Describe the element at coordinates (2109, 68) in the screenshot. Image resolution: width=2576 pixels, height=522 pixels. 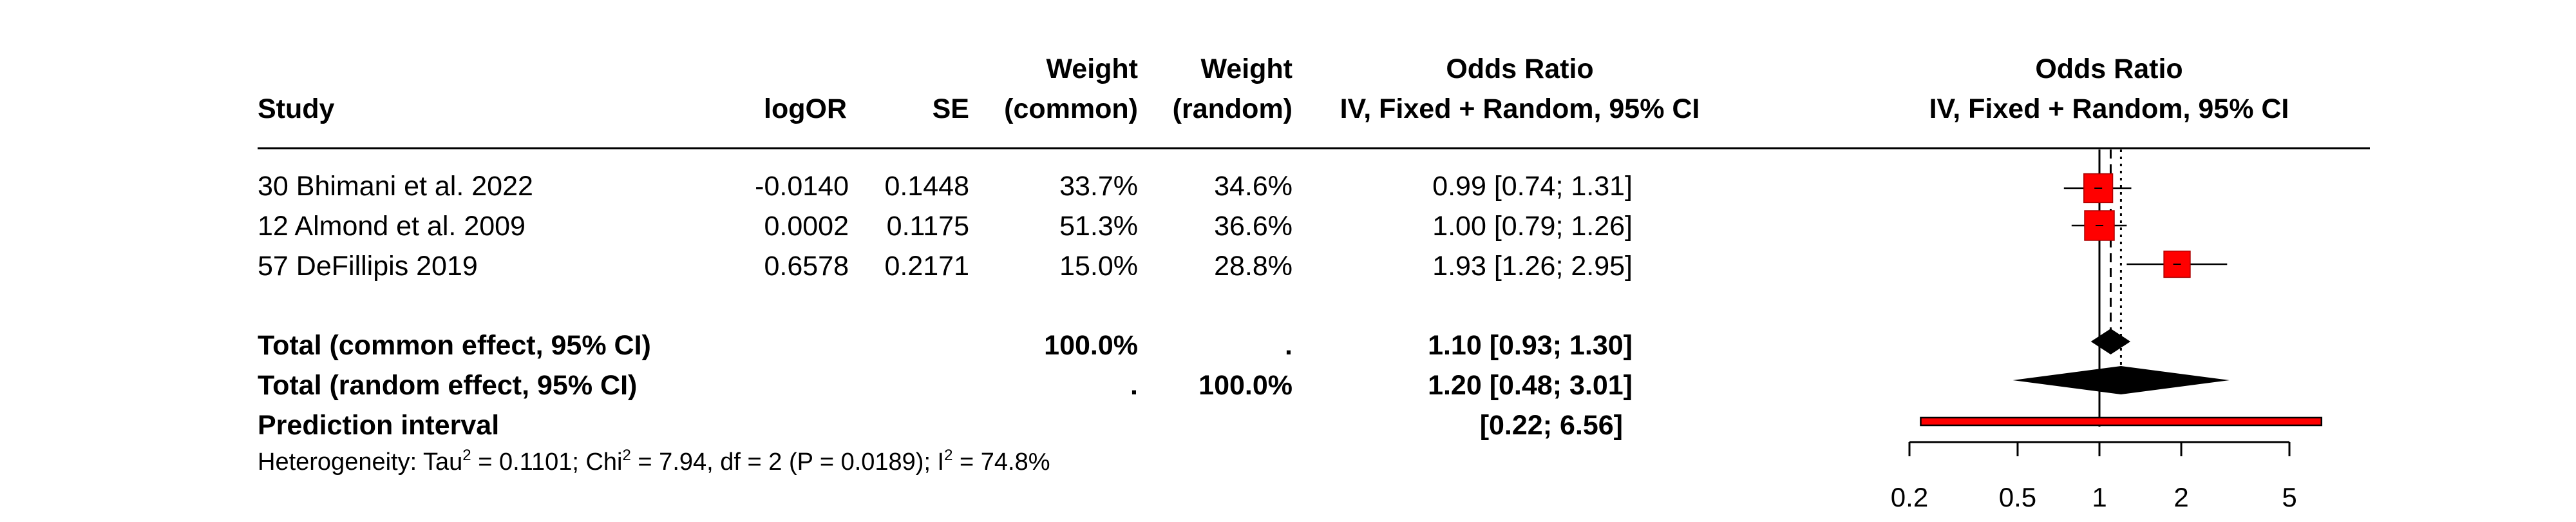
I see `header-plot-line1: Odds Ratio` at that location.